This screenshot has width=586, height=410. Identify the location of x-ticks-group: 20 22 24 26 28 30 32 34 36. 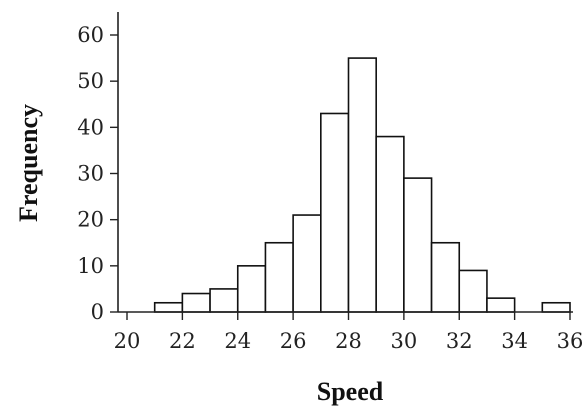
(349, 332).